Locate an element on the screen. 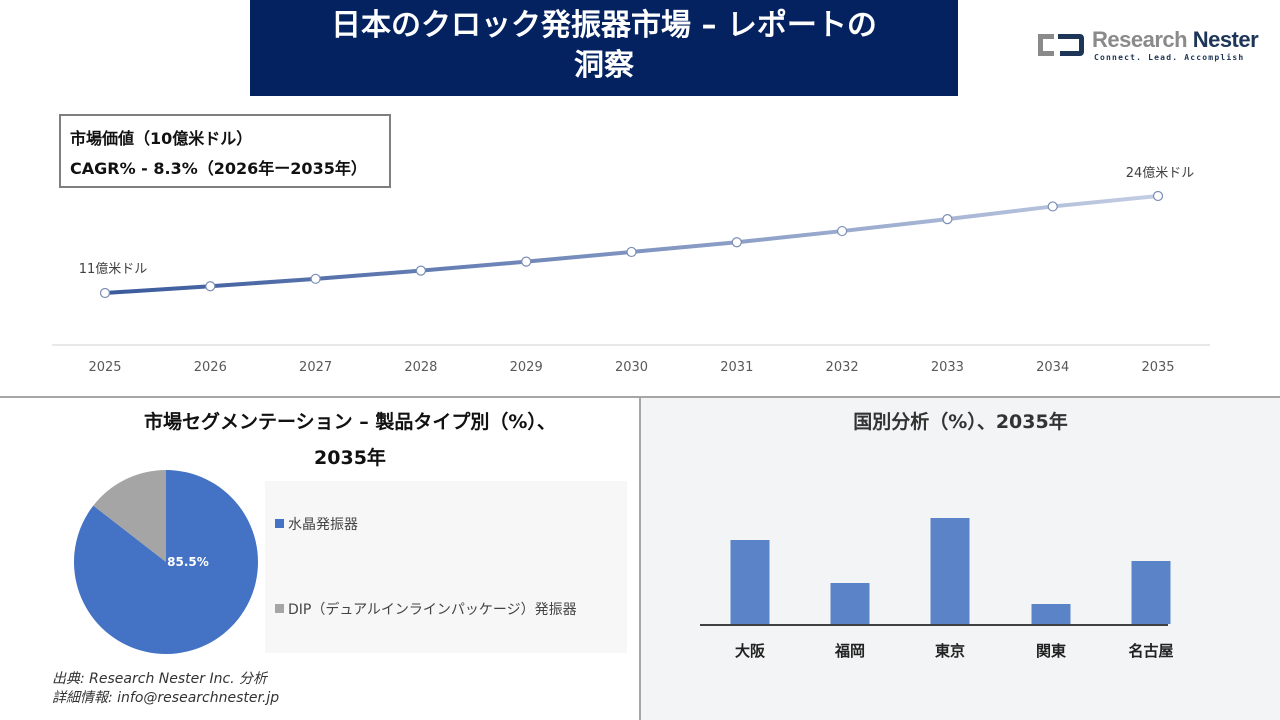 The width and height of the screenshot is (1280, 720). report-title-line1: 日本のクロック発振器市場 – レポートの is located at coordinates (604, 25).